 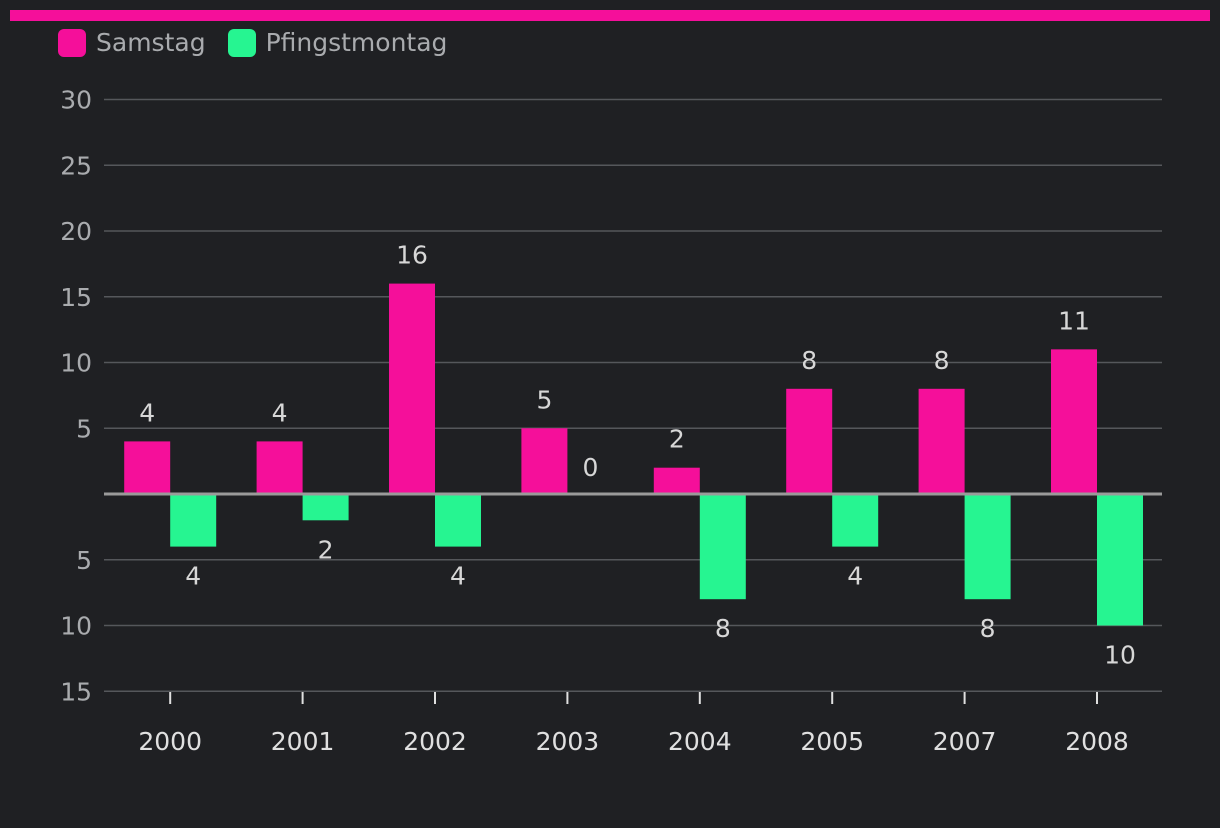 What do you see at coordinates (412, 255) in the screenshot?
I see `data-label-samstag: 16` at bounding box center [412, 255].